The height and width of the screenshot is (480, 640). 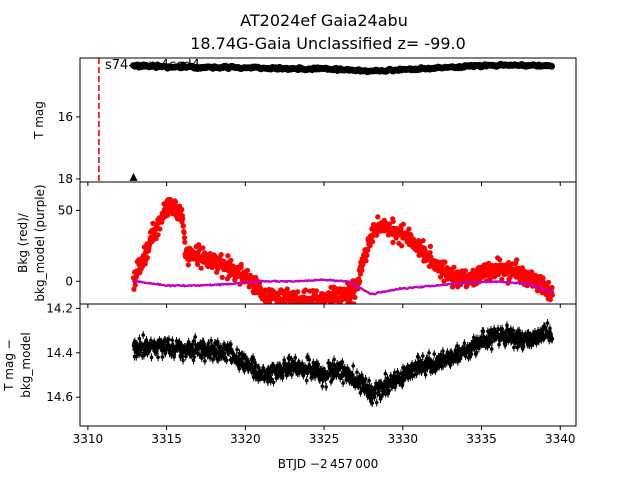 I want to click on tmag-point, so click(x=551, y=66).